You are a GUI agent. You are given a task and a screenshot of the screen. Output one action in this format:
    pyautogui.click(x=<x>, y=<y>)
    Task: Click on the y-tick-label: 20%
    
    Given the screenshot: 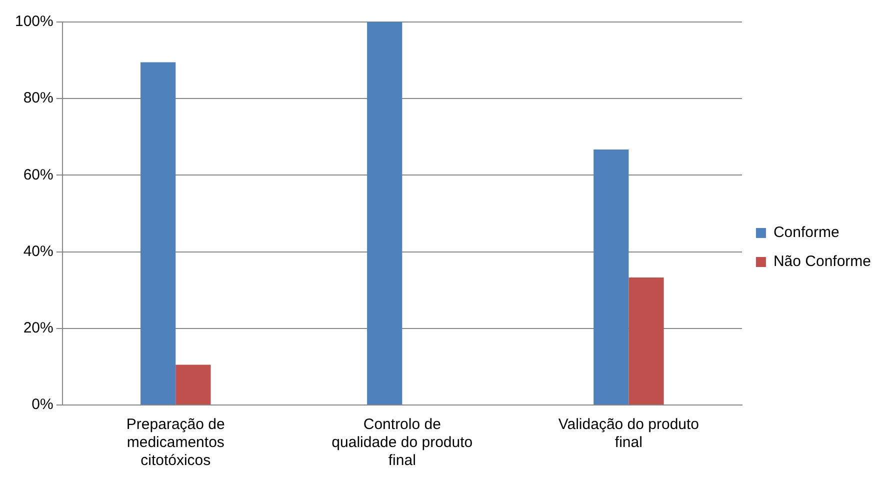 What is the action you would take?
    pyautogui.click(x=38, y=328)
    